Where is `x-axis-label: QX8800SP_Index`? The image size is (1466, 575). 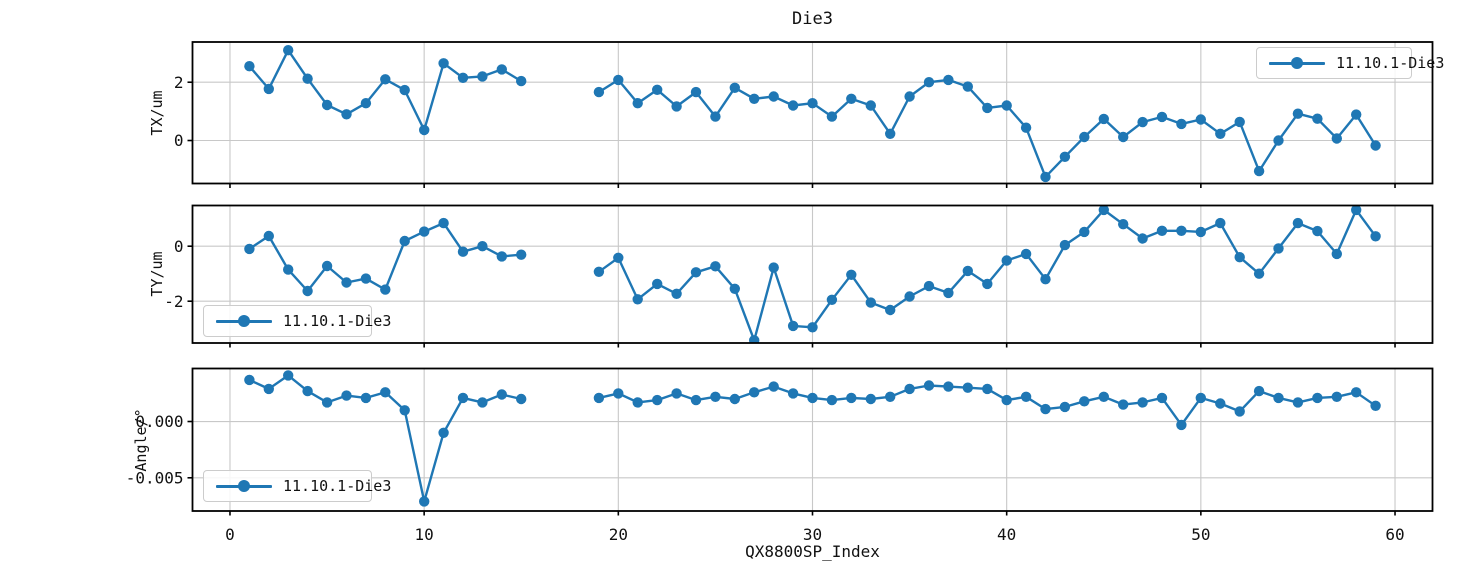 x-axis-label: QX8800SP_Index is located at coordinates (812, 551).